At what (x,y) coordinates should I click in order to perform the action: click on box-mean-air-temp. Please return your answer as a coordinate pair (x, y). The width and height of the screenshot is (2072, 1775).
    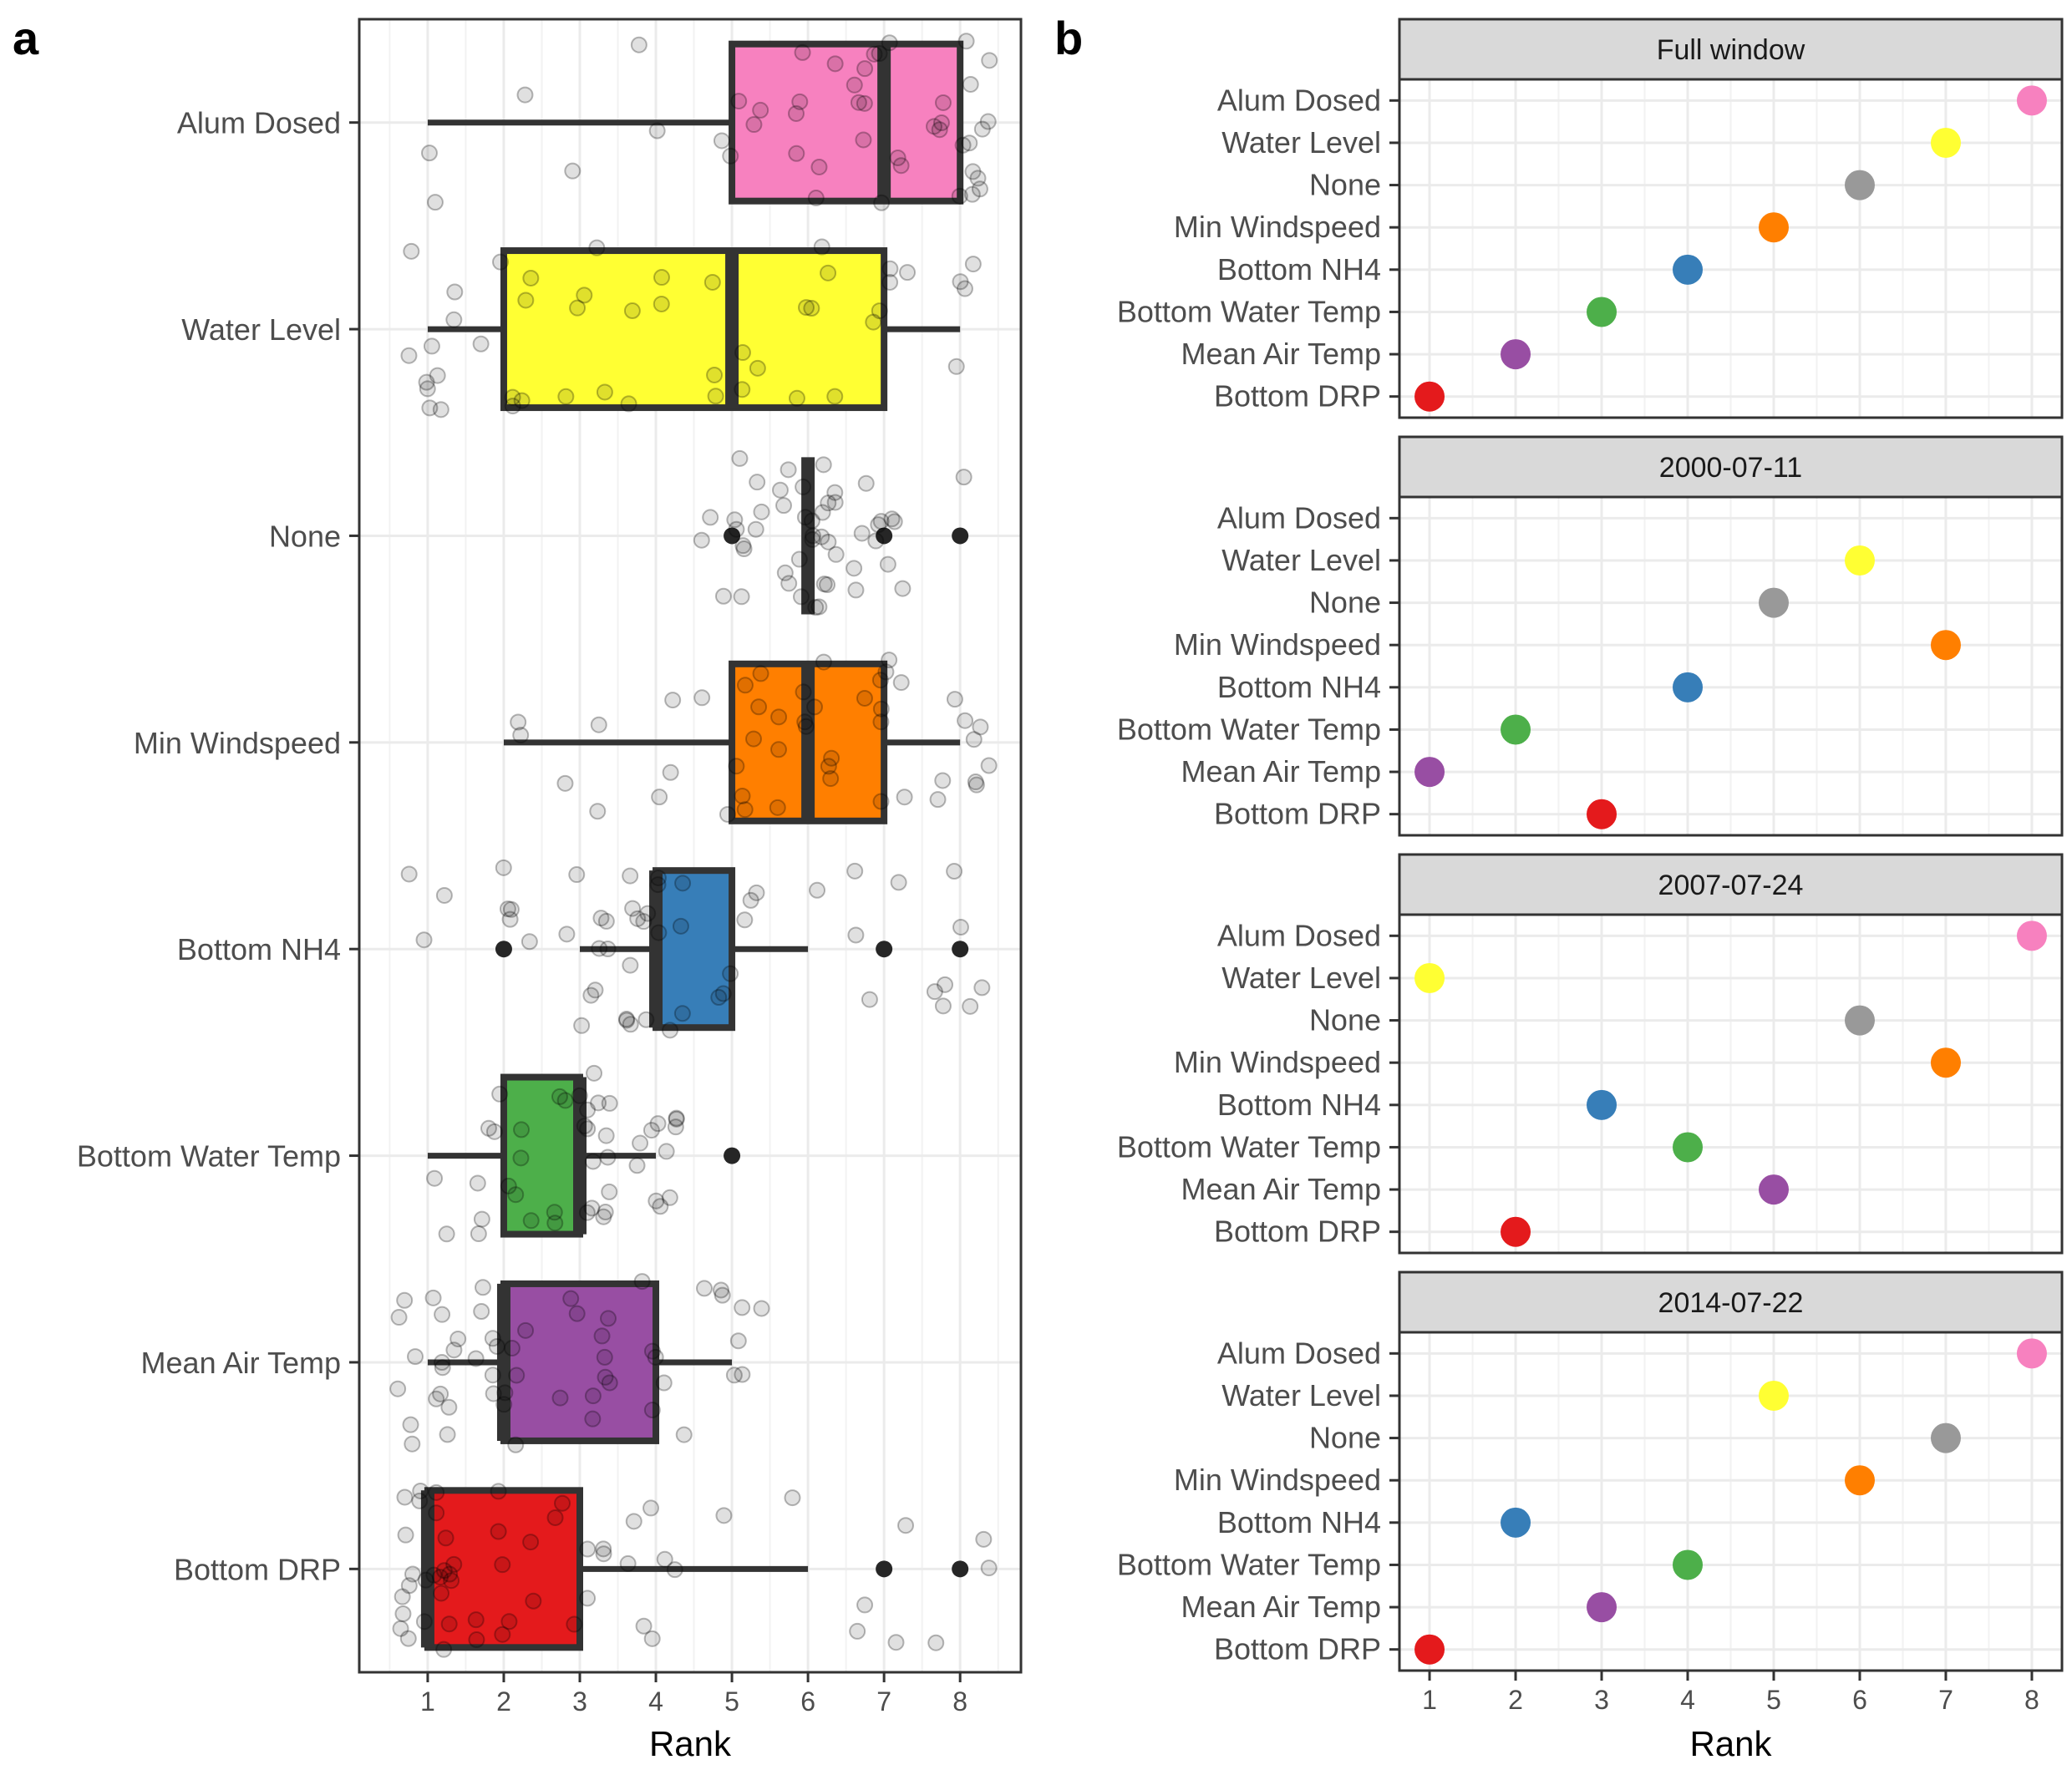
    Looking at the image, I should click on (580, 1362).